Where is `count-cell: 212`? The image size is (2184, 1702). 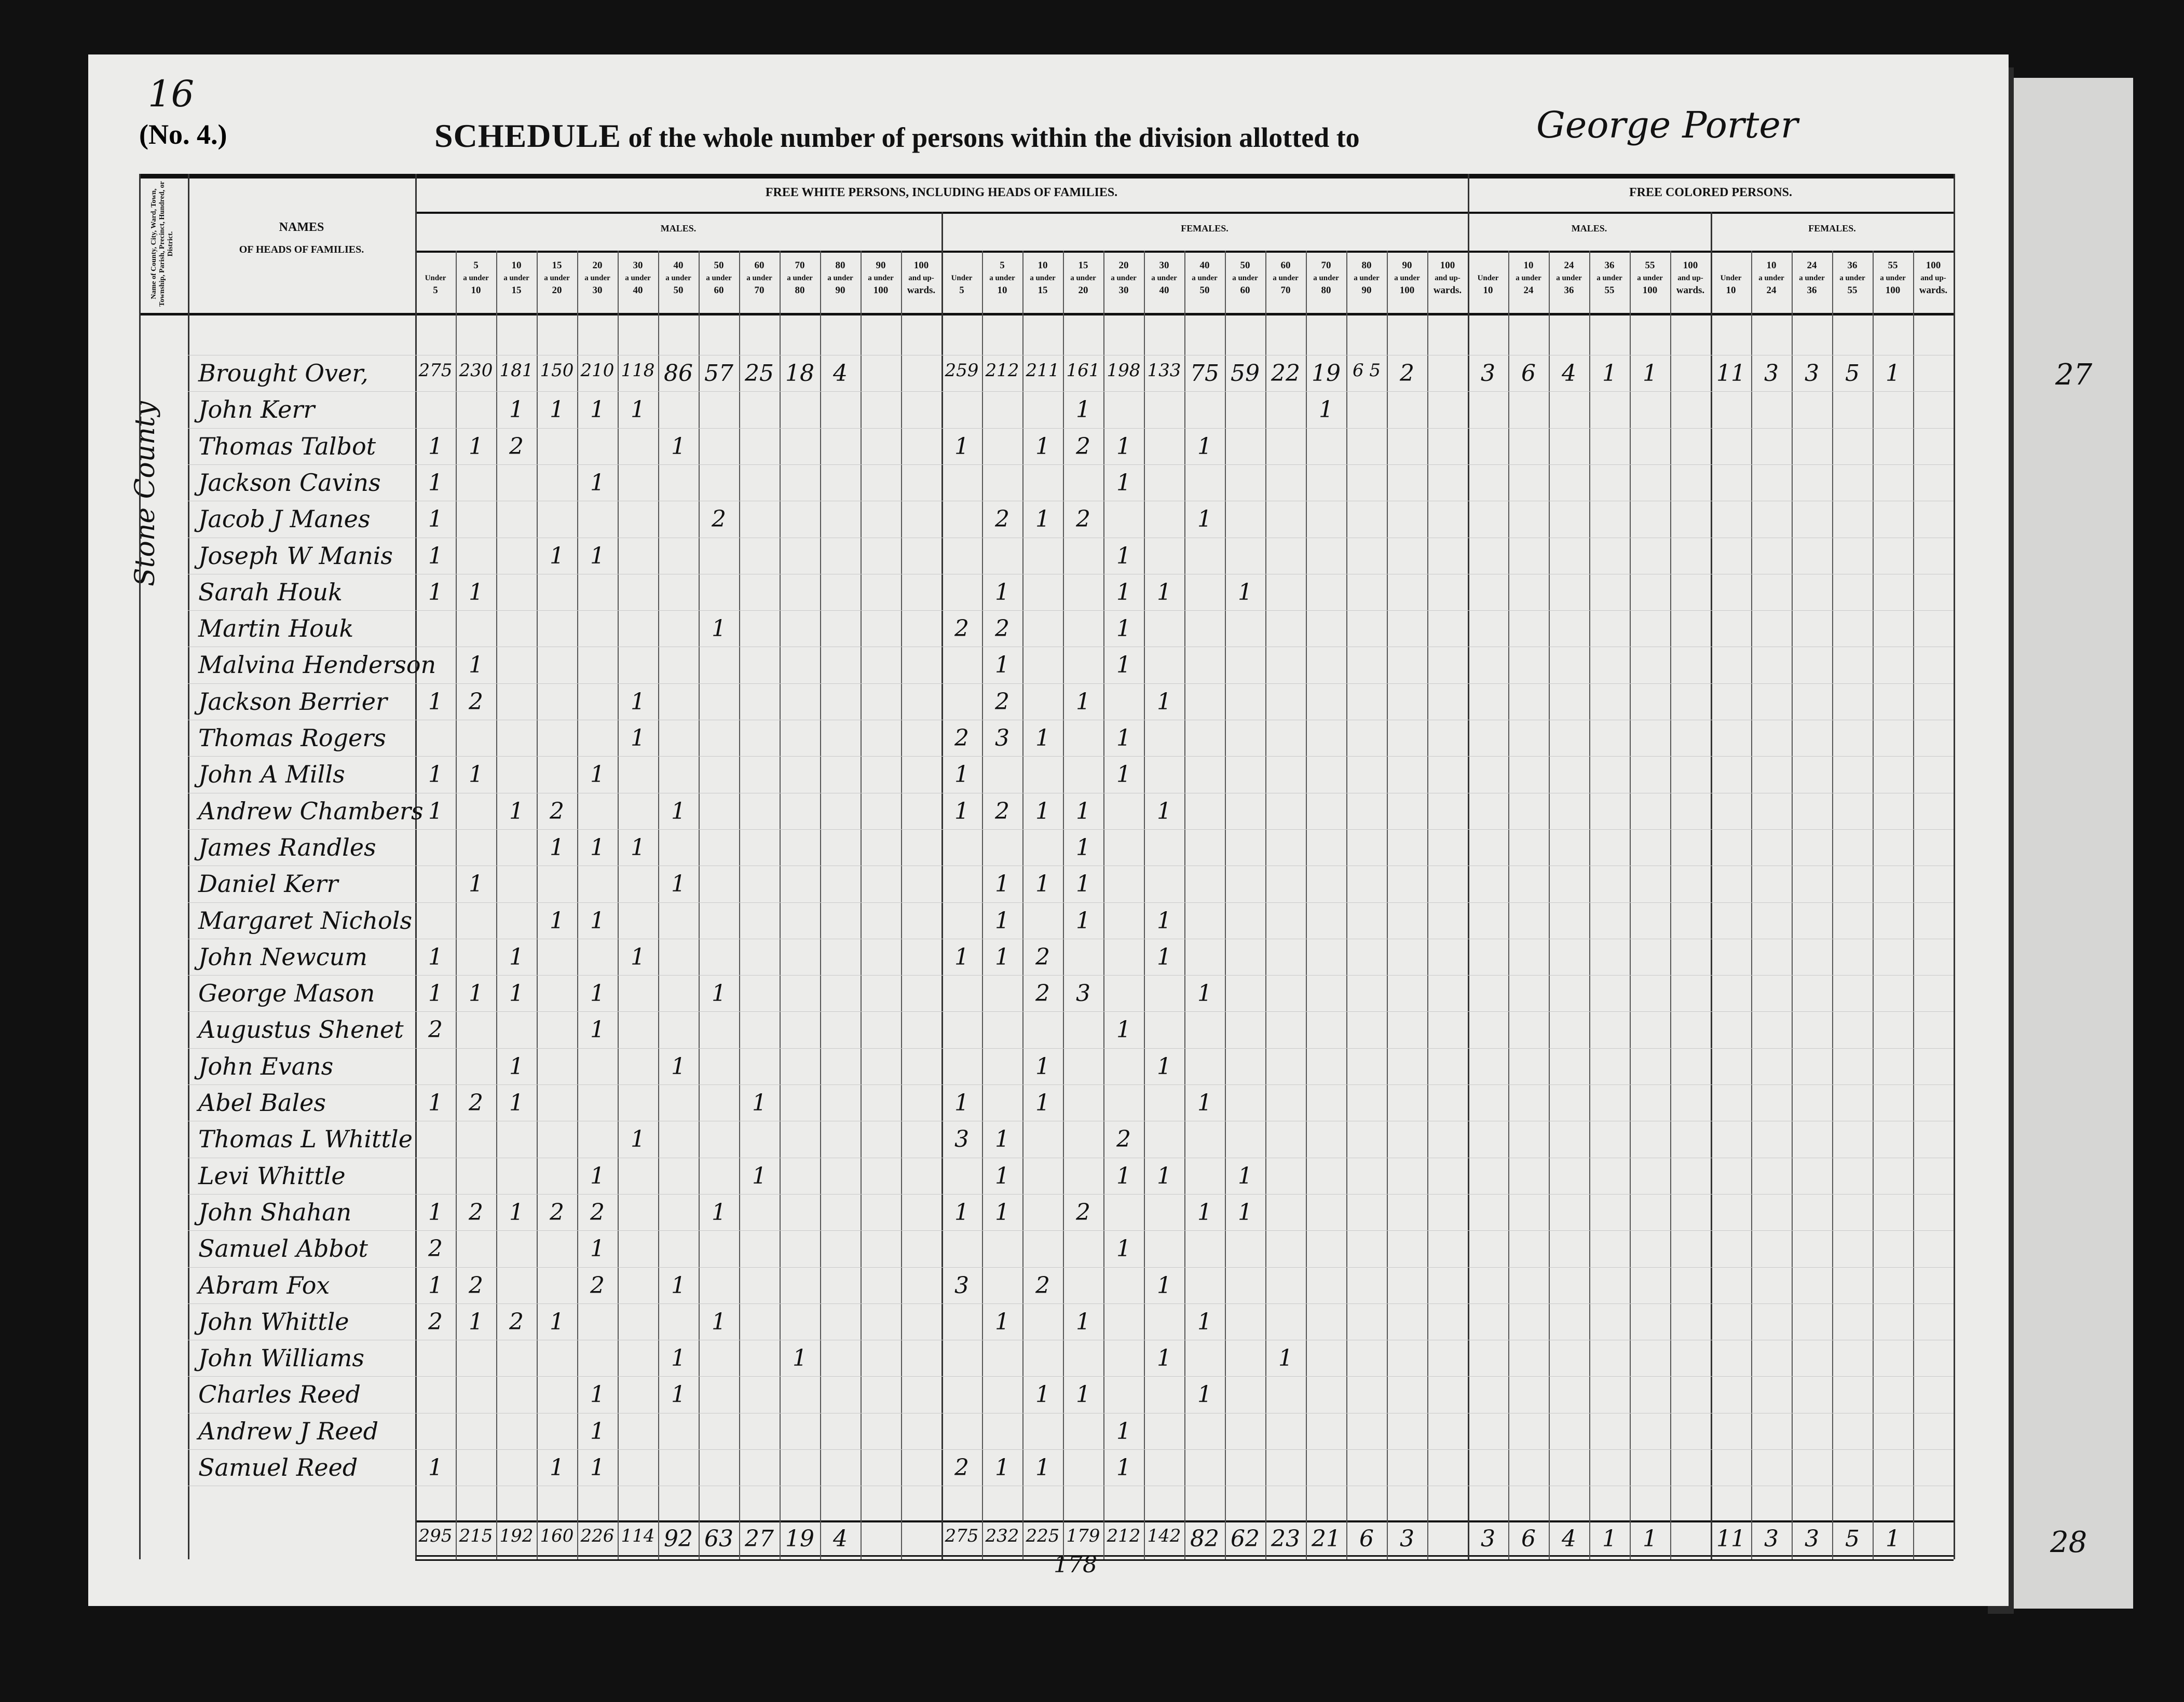
count-cell: 212 is located at coordinates (1002, 370).